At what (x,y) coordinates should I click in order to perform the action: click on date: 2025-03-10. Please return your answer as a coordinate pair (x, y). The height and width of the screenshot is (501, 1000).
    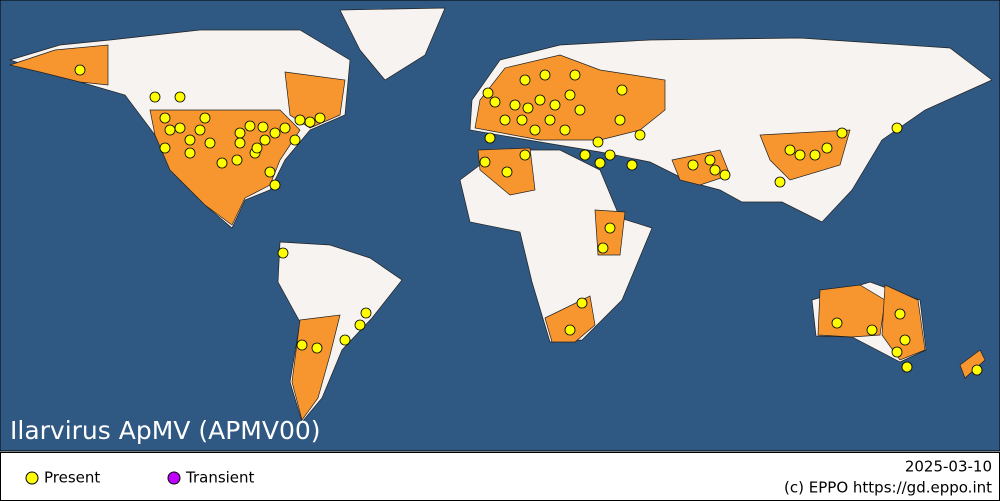
    Looking at the image, I should click on (948, 467).